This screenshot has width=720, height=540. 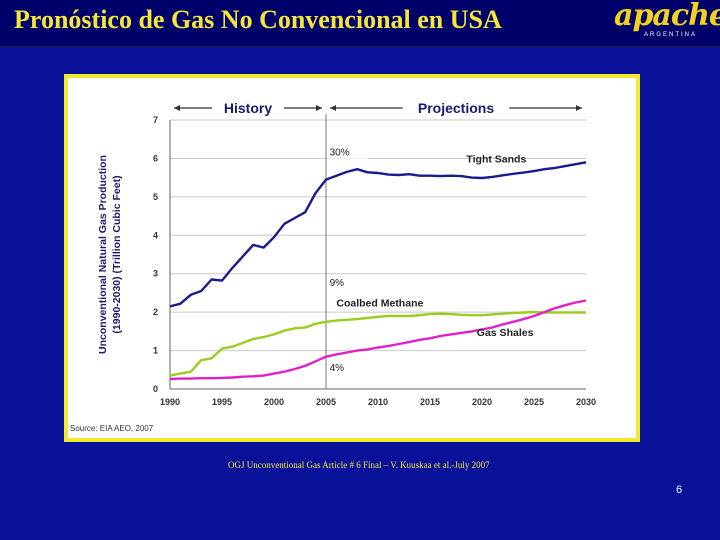 I want to click on y-tick-label: 1, so click(x=155, y=351).